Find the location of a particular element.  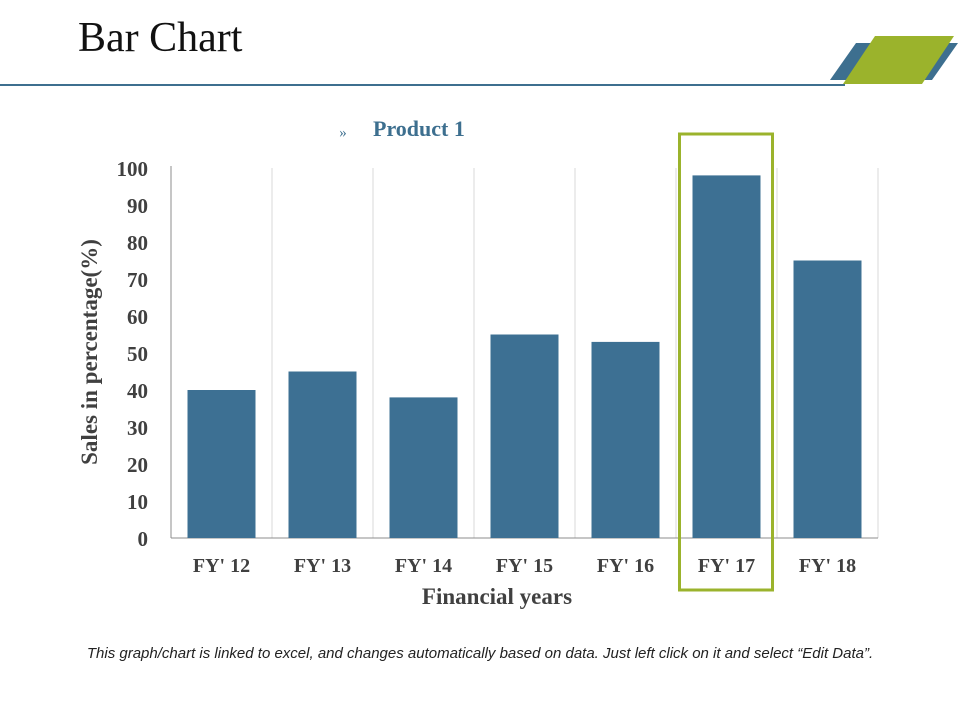

corner-decoration is located at coordinates (894, 60).